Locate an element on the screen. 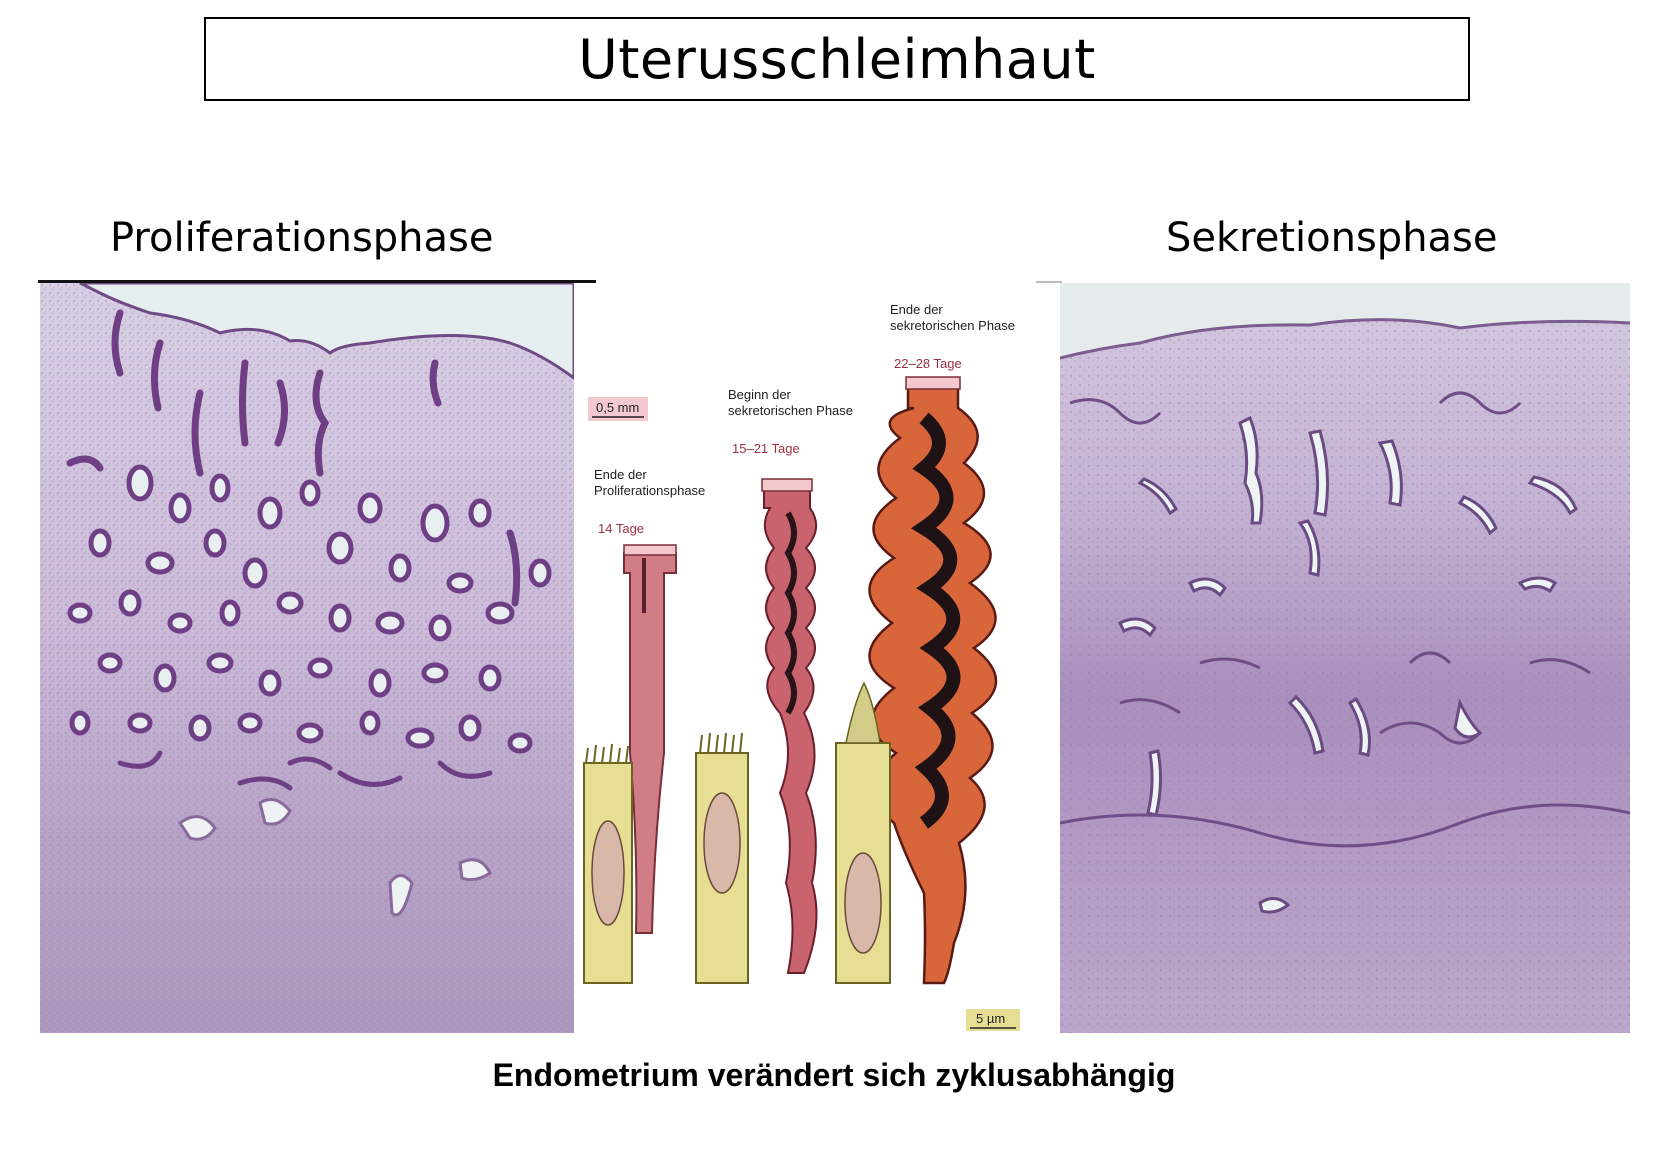 Image resolution: width=1668 pixels, height=1176 pixels. gland-early-secretory is located at coordinates (789, 726).